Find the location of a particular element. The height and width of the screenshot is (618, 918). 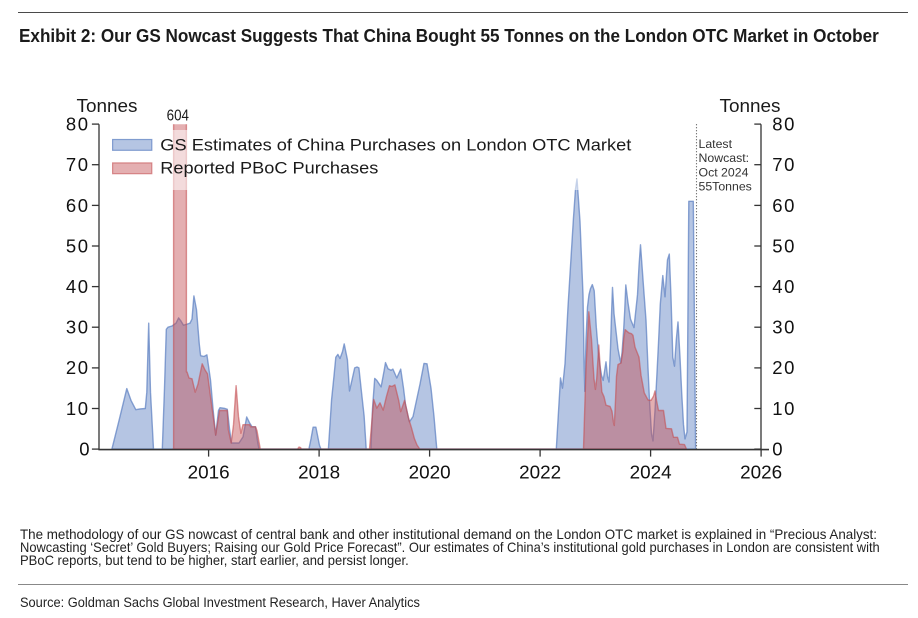

svg-text: Latest is located at coordinates (716, 144).